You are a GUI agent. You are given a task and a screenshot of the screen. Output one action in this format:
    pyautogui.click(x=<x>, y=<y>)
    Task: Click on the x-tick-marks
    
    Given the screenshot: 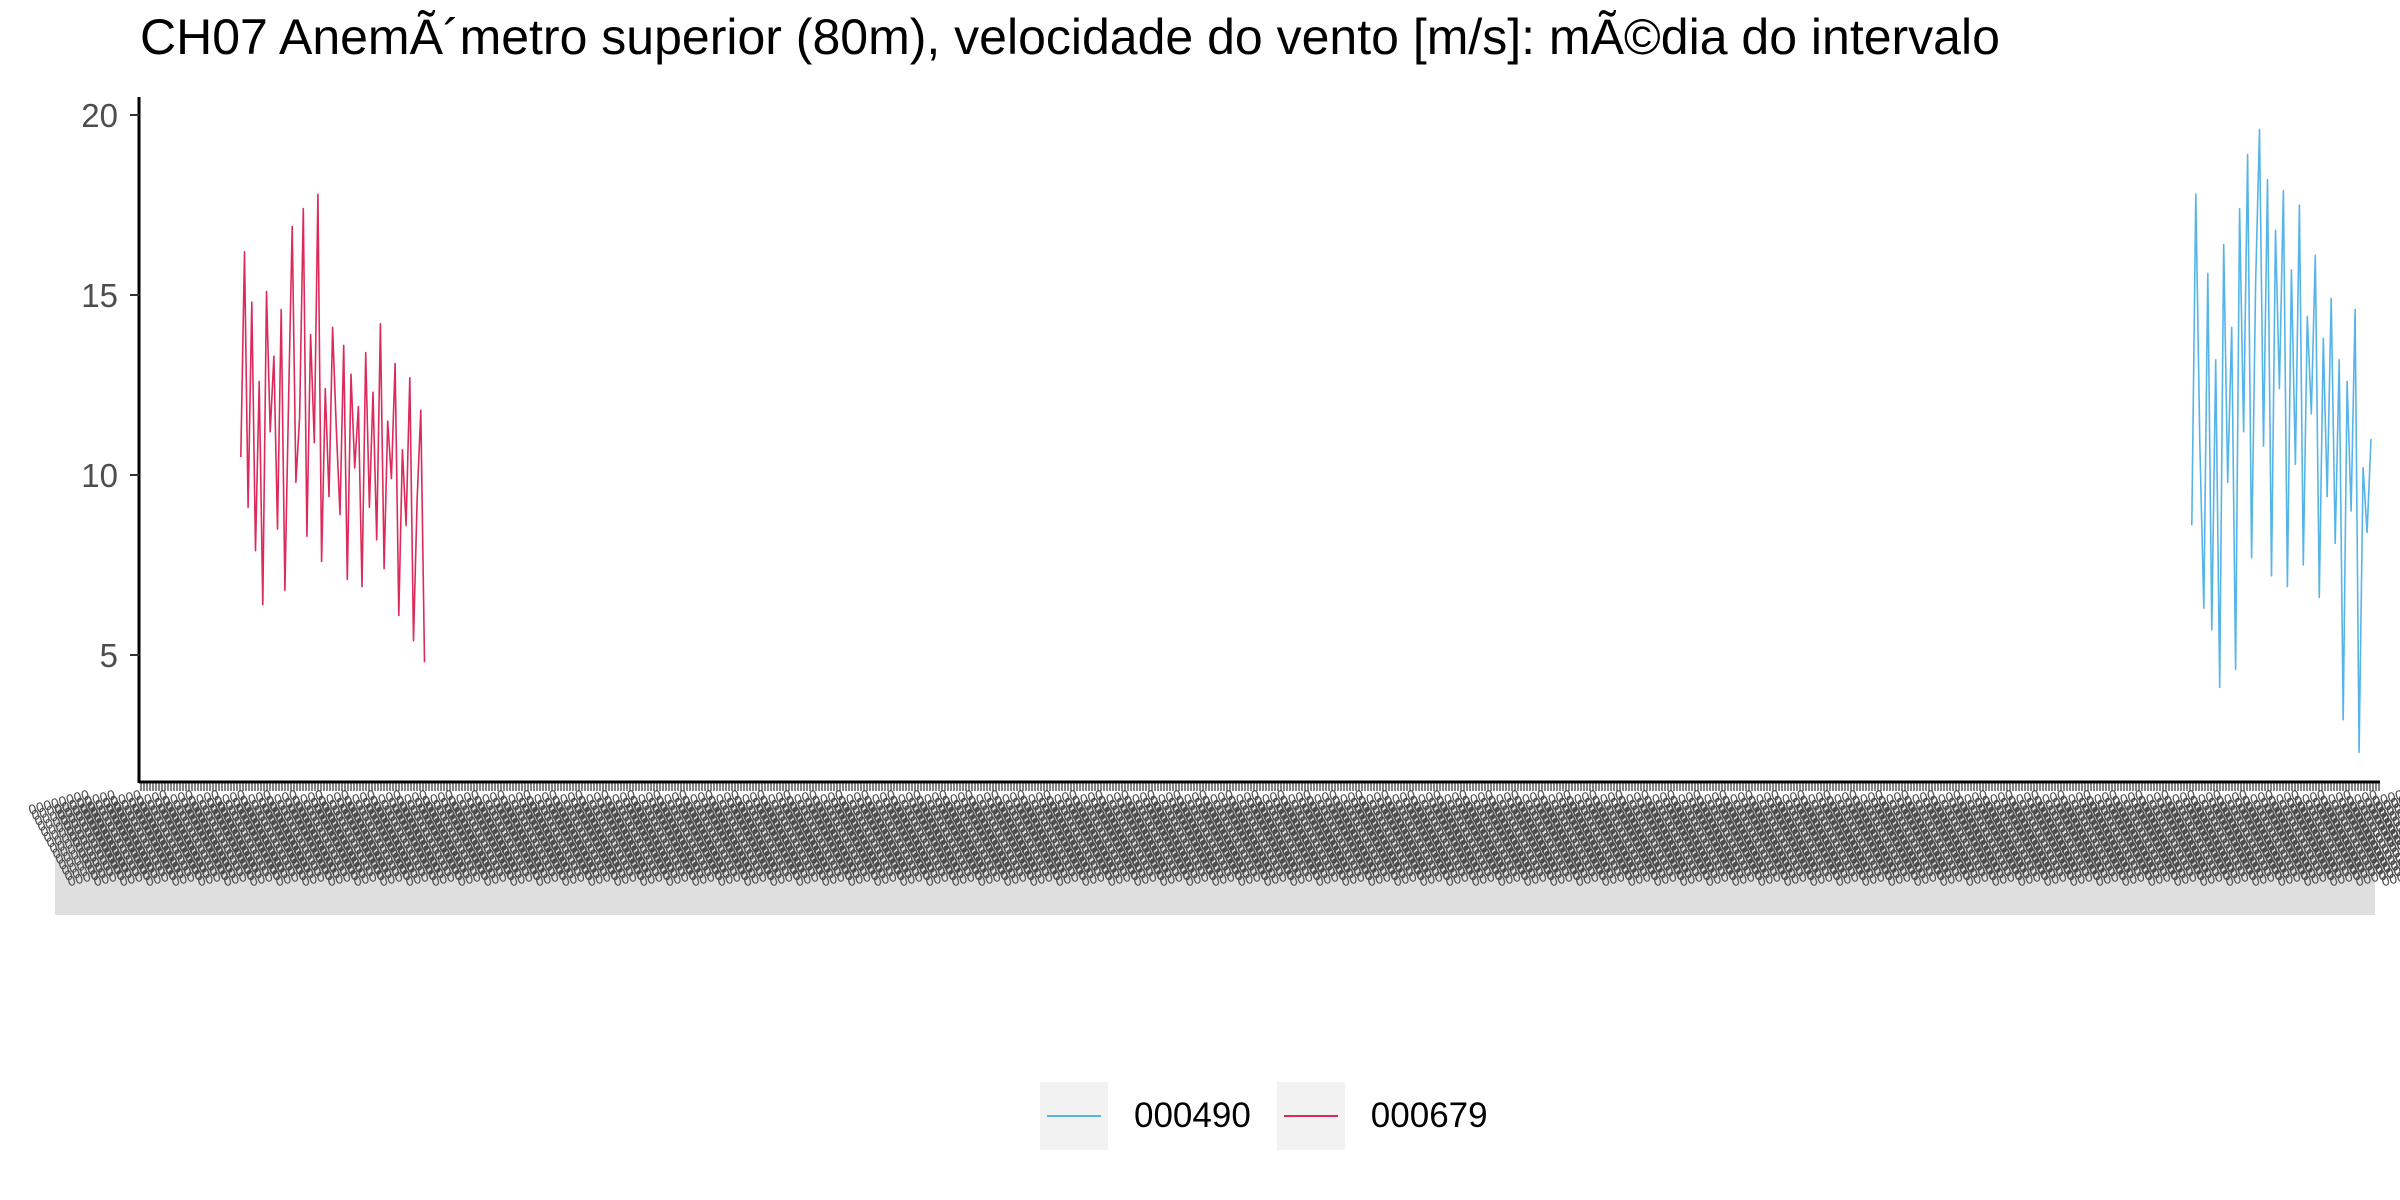 What is the action you would take?
    pyautogui.click(x=1260, y=787)
    